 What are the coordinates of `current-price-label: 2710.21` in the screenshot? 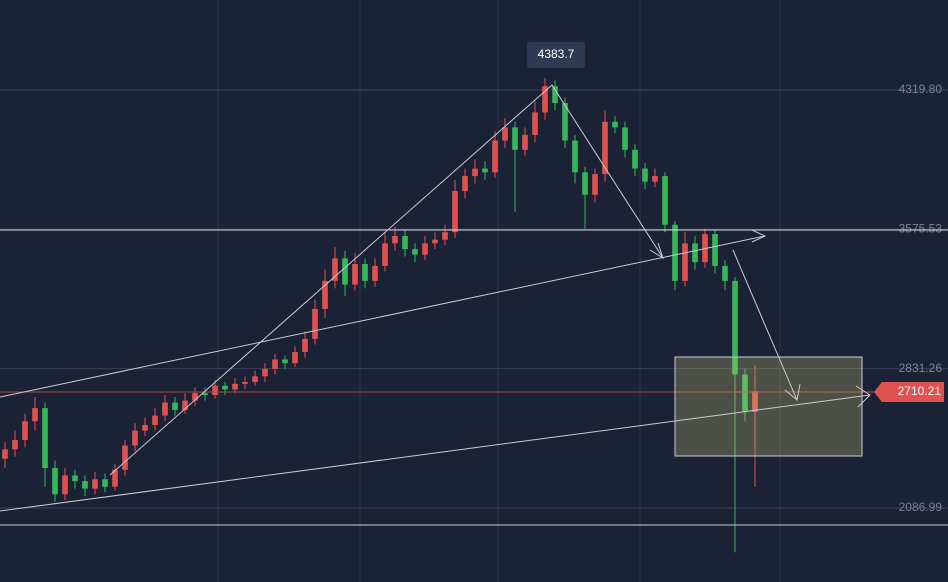 It's located at (920, 391).